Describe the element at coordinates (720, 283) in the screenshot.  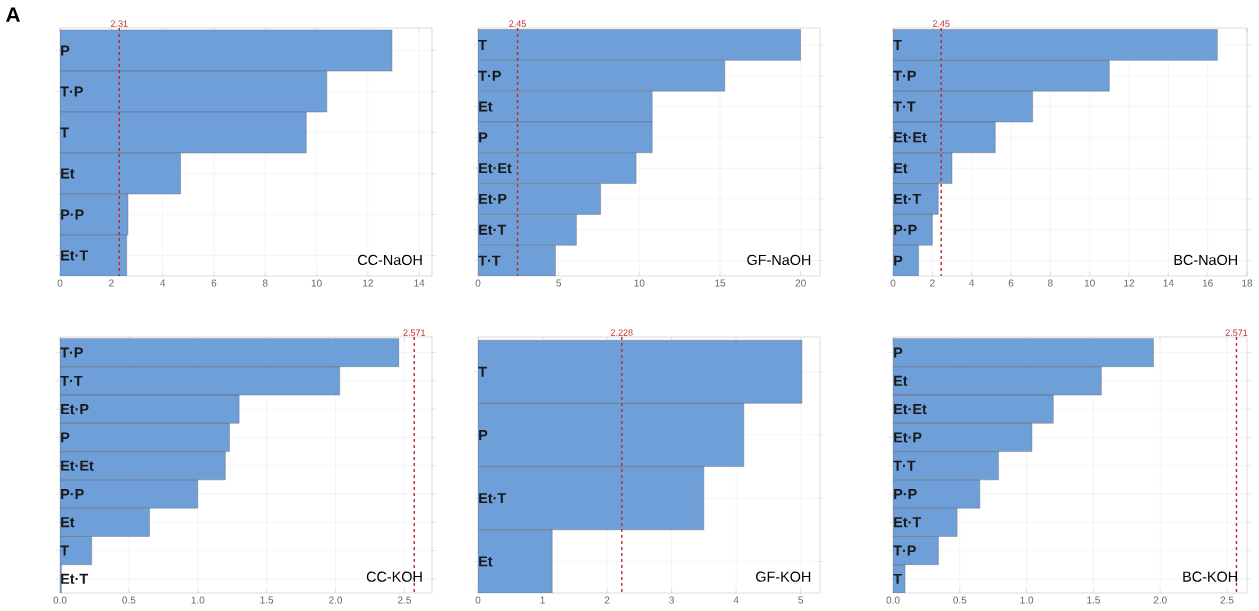
I see `x-tick-label: 15` at that location.